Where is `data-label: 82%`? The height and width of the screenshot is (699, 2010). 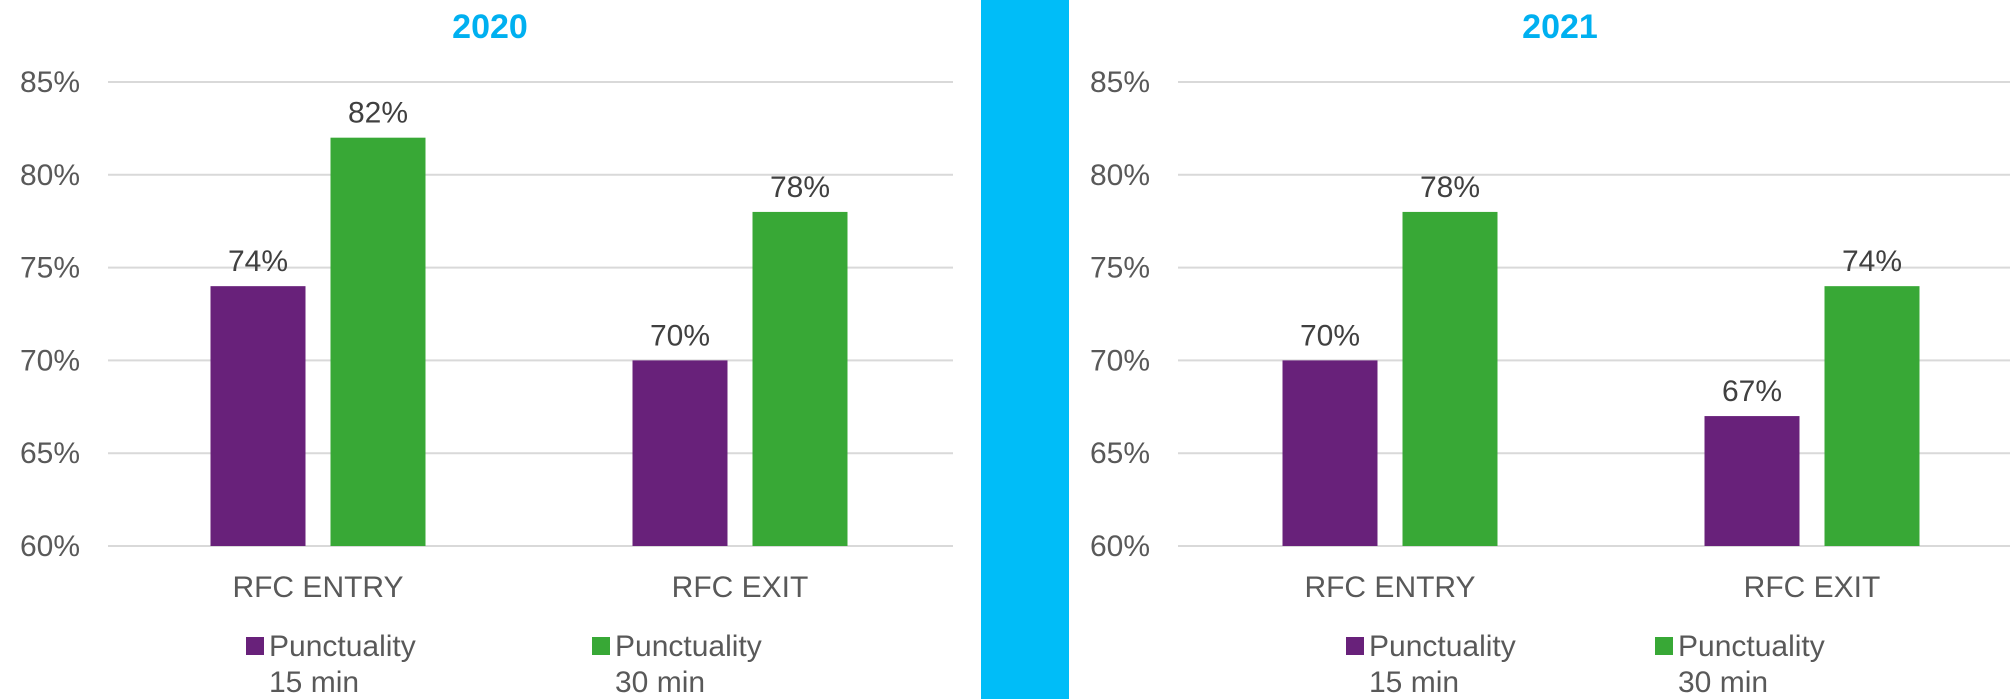 data-label: 82% is located at coordinates (378, 113).